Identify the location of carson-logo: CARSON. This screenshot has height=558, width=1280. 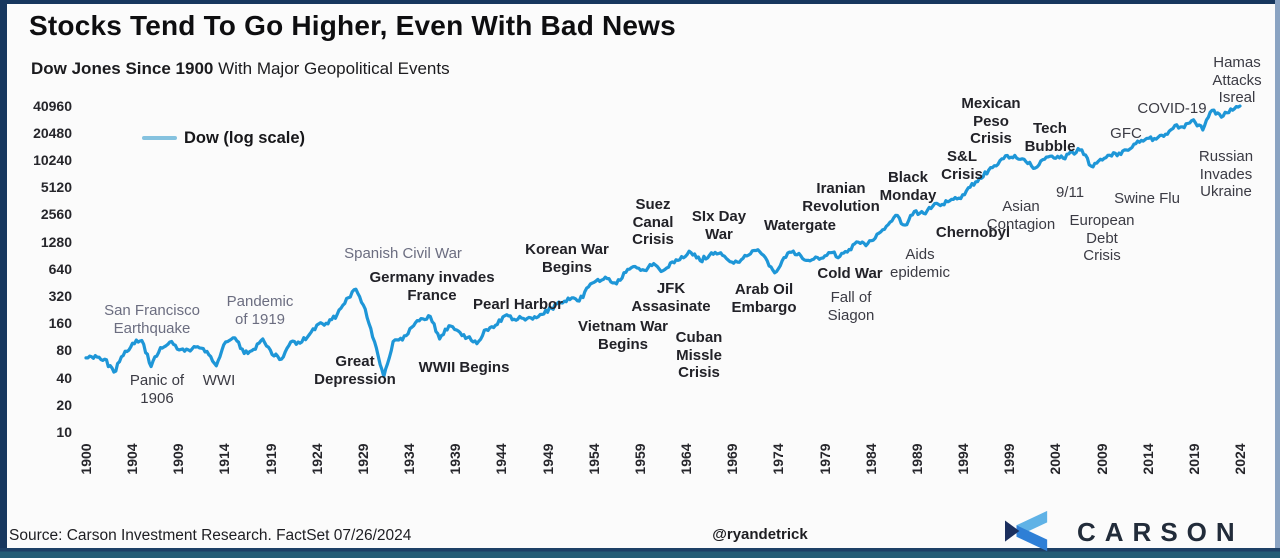
(1124, 532).